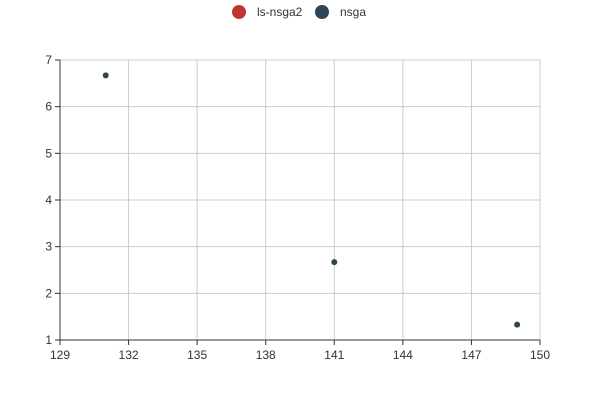 Image resolution: width=600 pixels, height=400 pixels. What do you see at coordinates (239, 12) in the screenshot?
I see `legend-marker-ls-nsga2` at bounding box center [239, 12].